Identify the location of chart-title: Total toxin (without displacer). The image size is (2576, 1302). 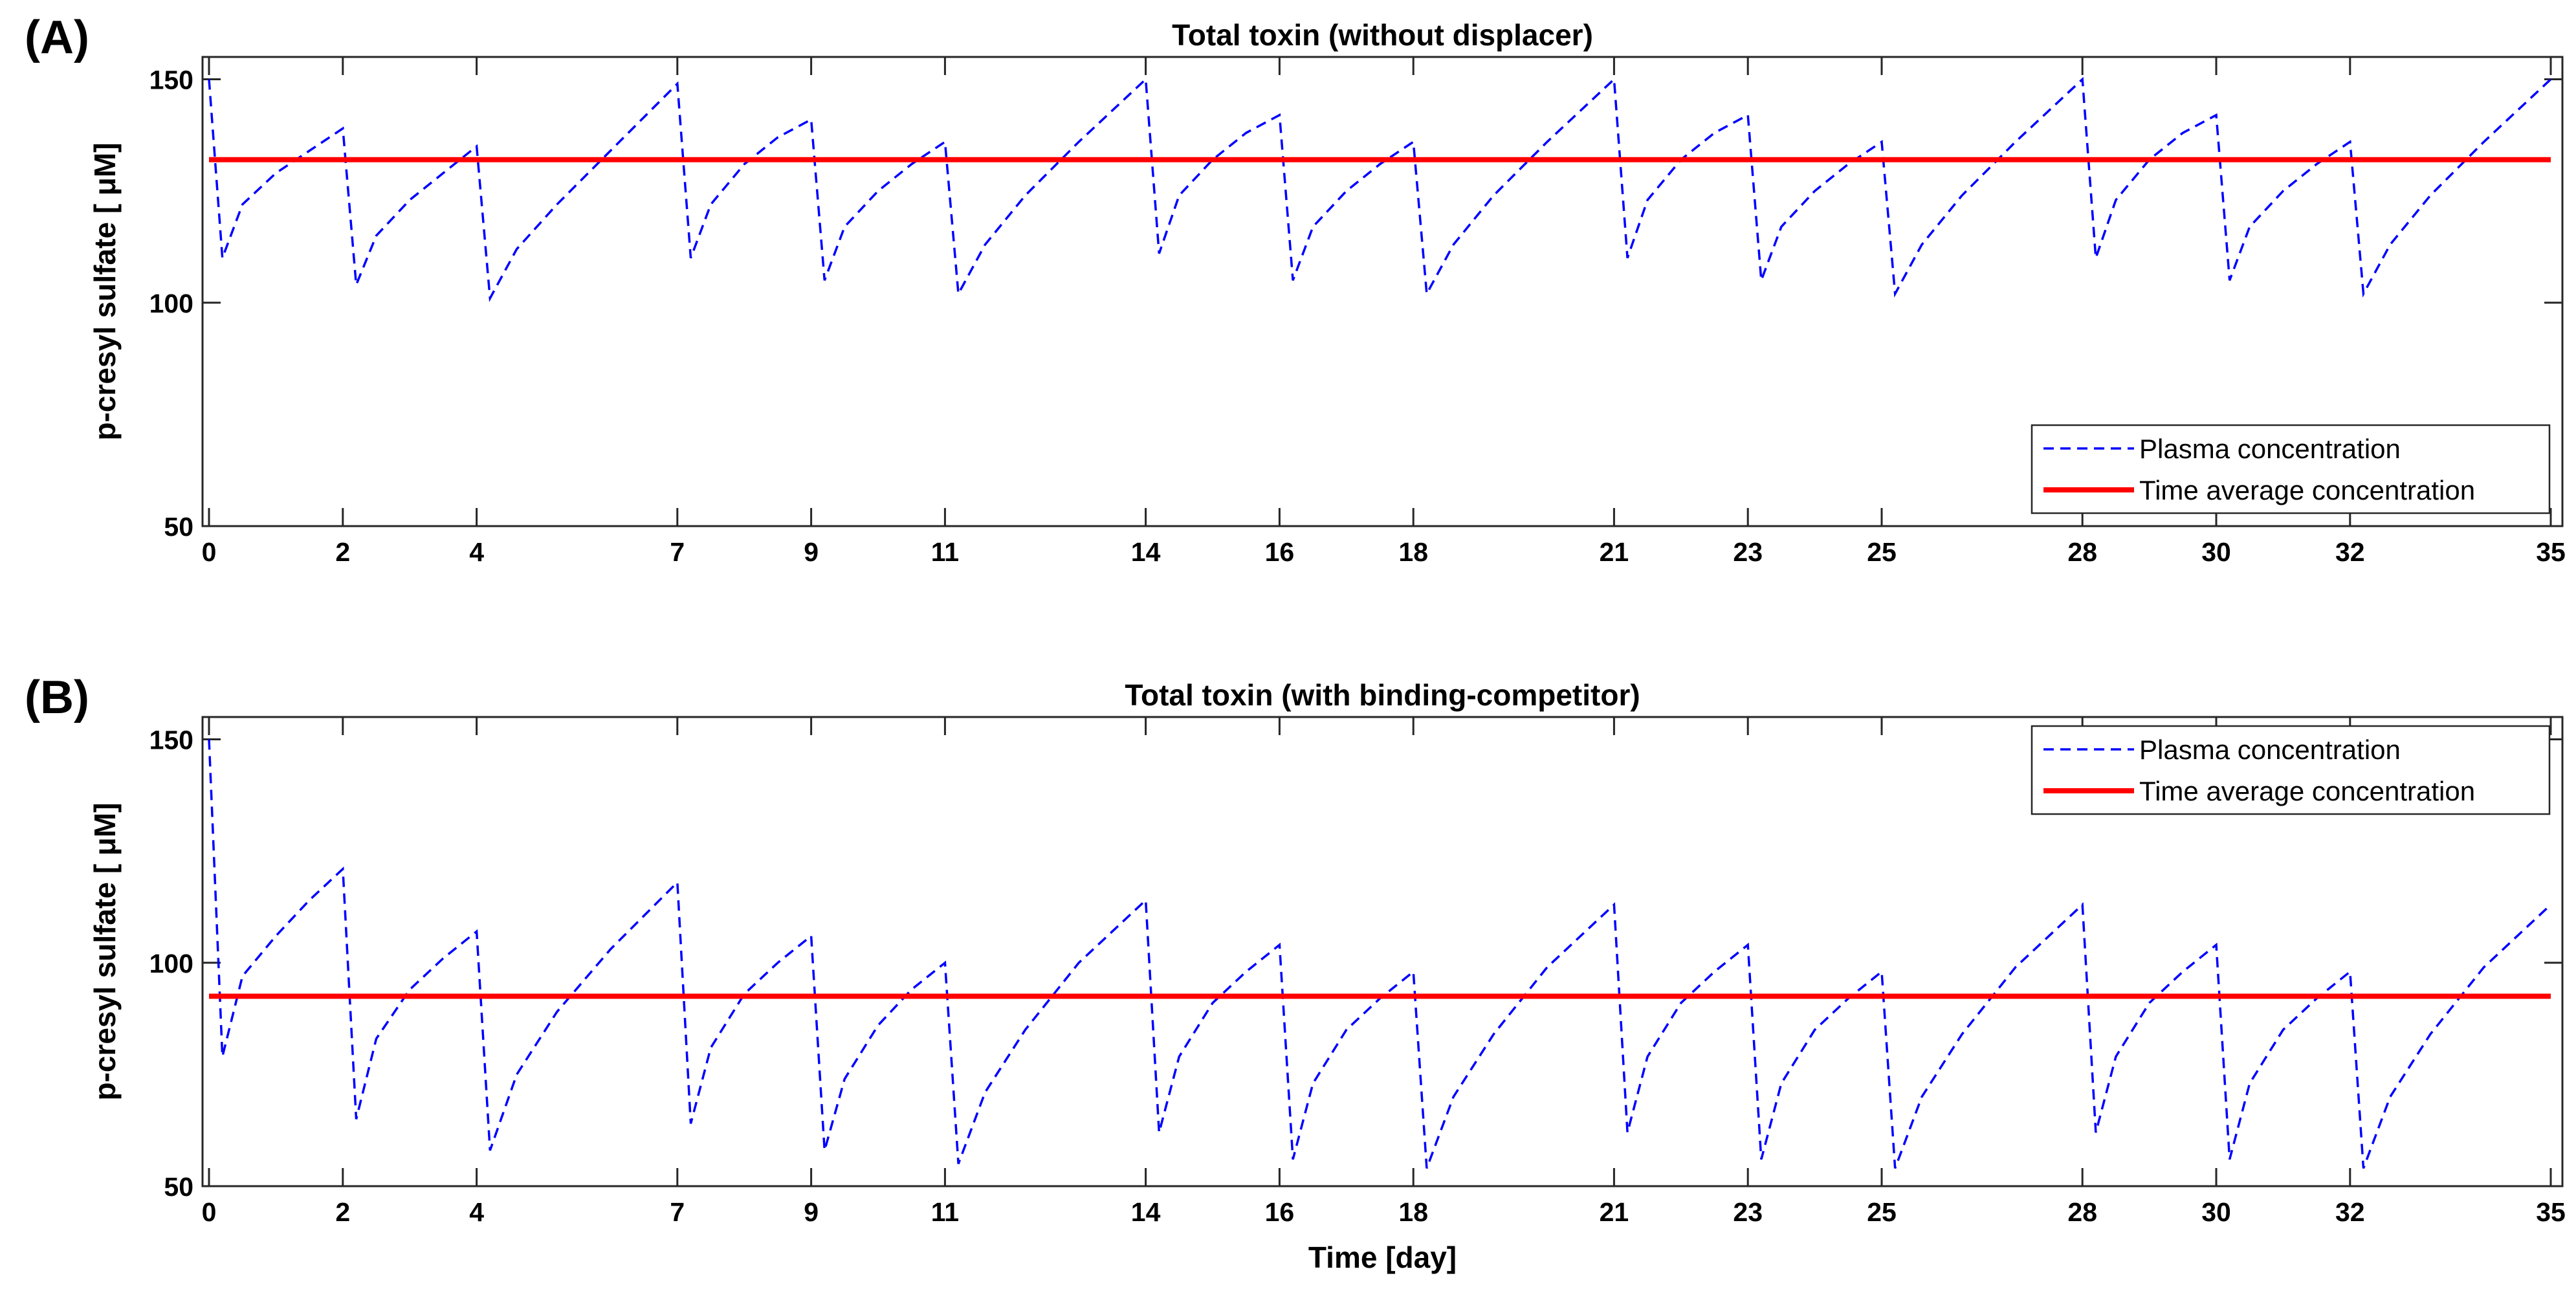
(1383, 35).